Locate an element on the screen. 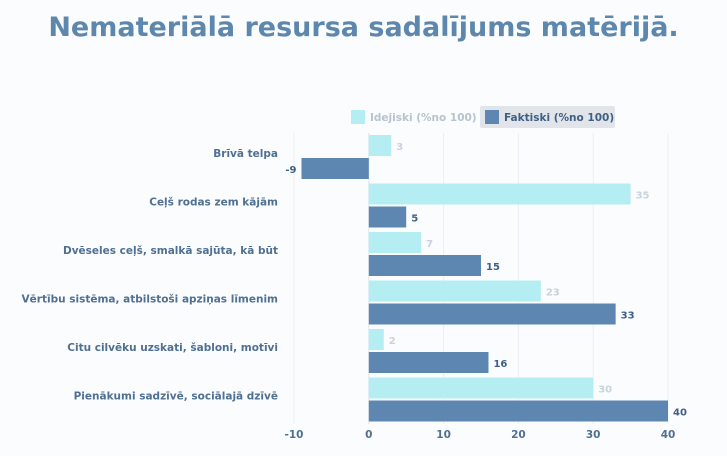 The height and width of the screenshot is (456, 727). legend-item-highlight is located at coordinates (547, 117).